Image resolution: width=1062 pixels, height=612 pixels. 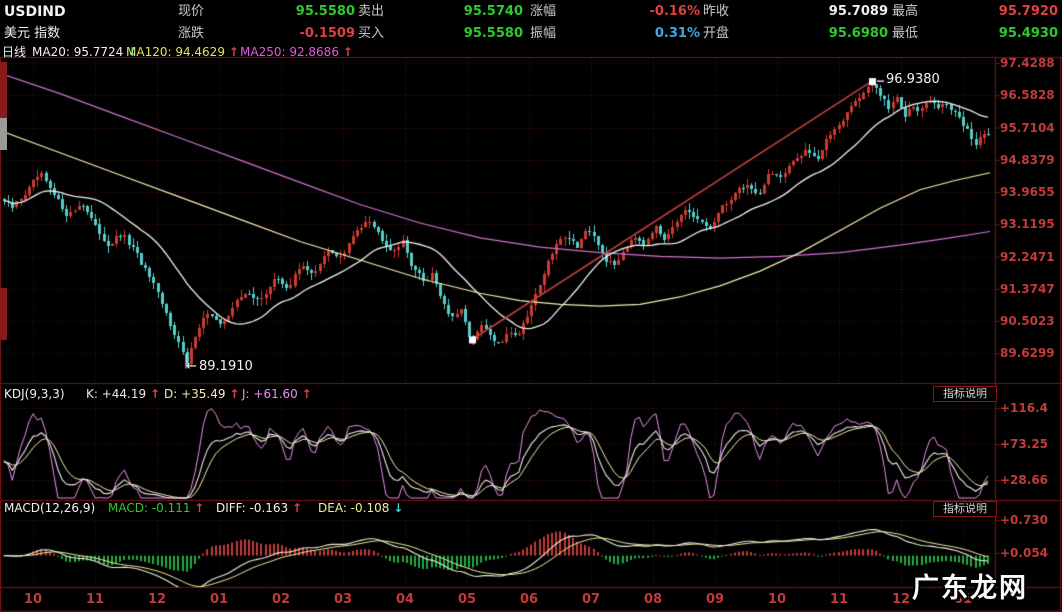 I want to click on kdj-tick-label: +116.4, so click(x=1024, y=408).